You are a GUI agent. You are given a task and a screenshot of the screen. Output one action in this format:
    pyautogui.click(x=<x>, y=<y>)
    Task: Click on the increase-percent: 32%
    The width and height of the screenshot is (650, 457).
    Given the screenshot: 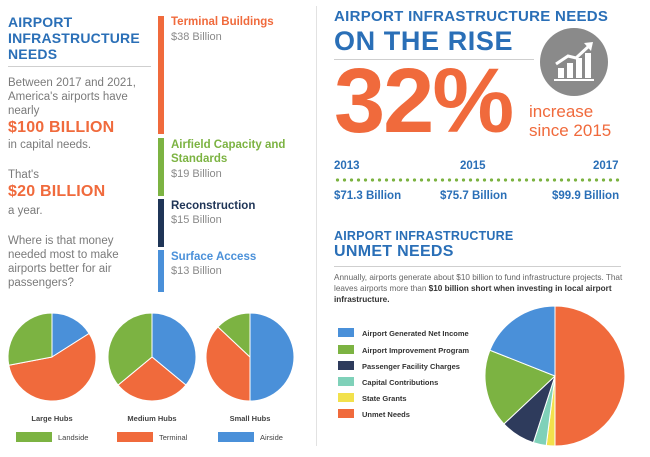 What is the action you would take?
    pyautogui.click(x=424, y=101)
    